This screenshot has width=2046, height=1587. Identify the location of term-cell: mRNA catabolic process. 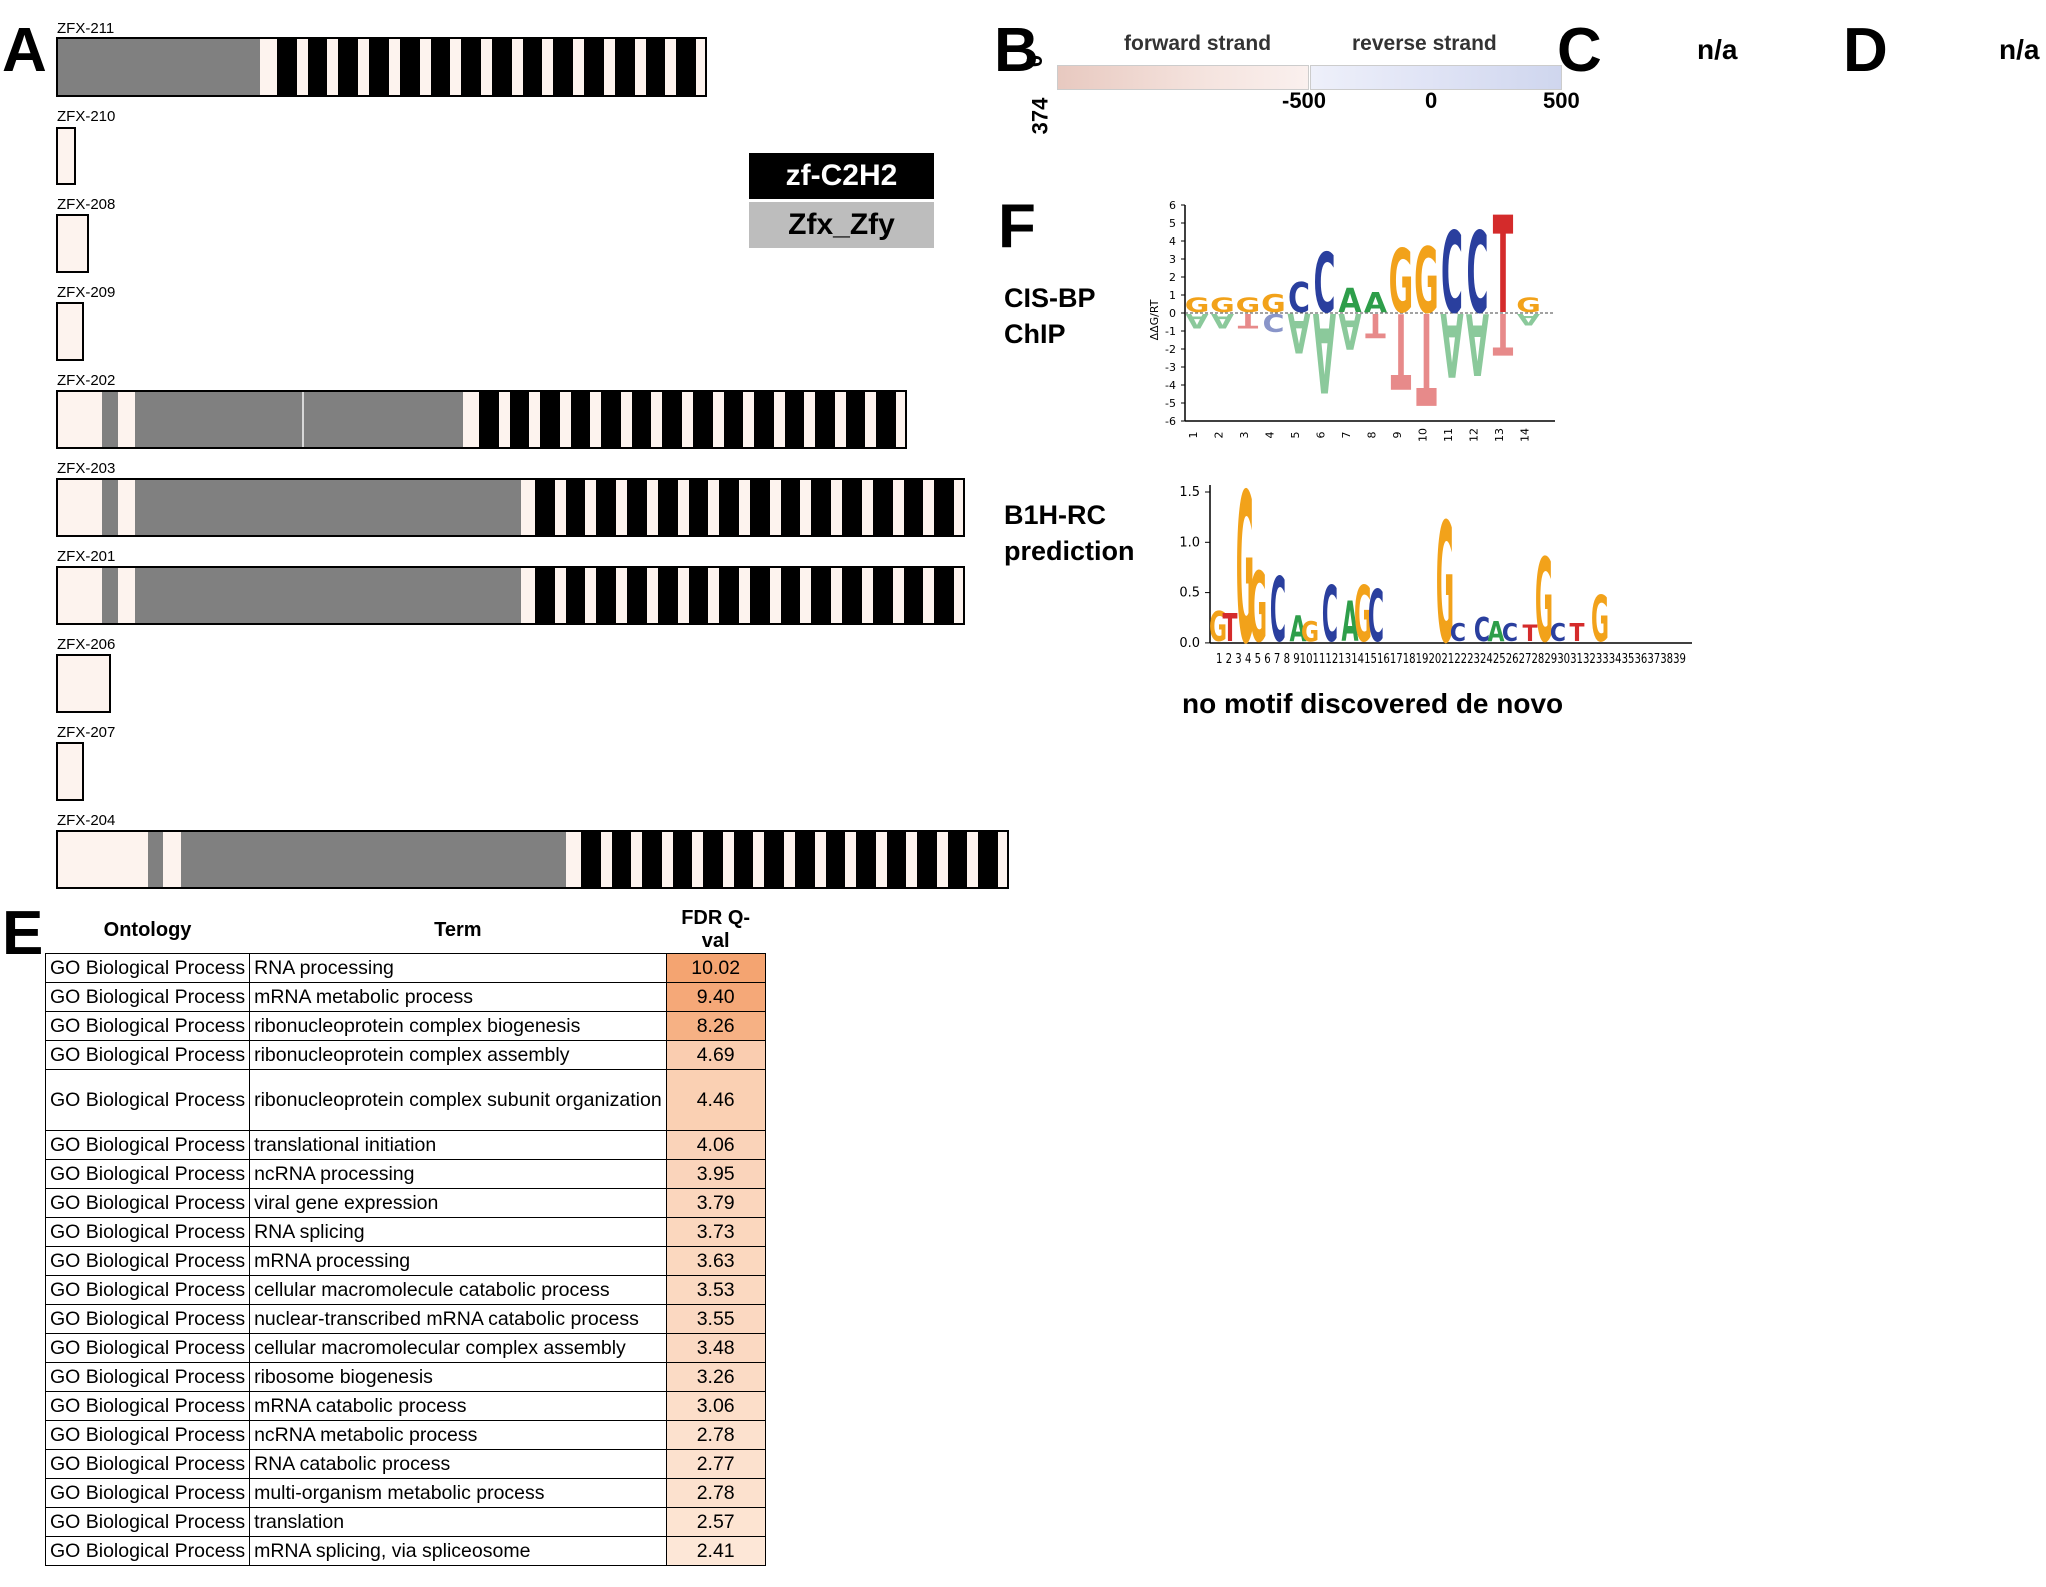
(458, 1406).